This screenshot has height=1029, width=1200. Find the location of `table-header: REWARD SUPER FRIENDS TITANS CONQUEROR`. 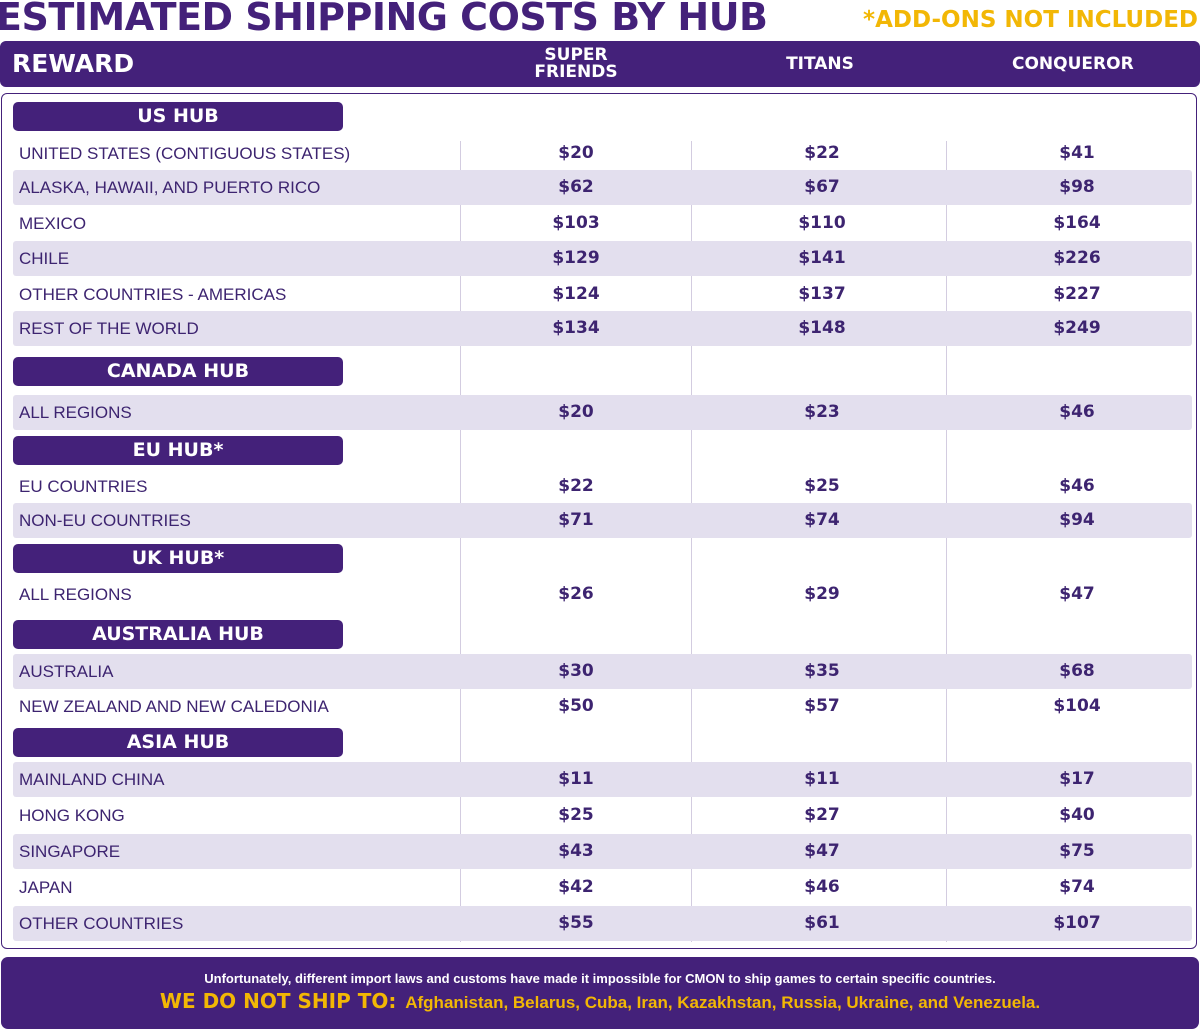

table-header: REWARD SUPER FRIENDS TITANS CONQUEROR is located at coordinates (600, 64).